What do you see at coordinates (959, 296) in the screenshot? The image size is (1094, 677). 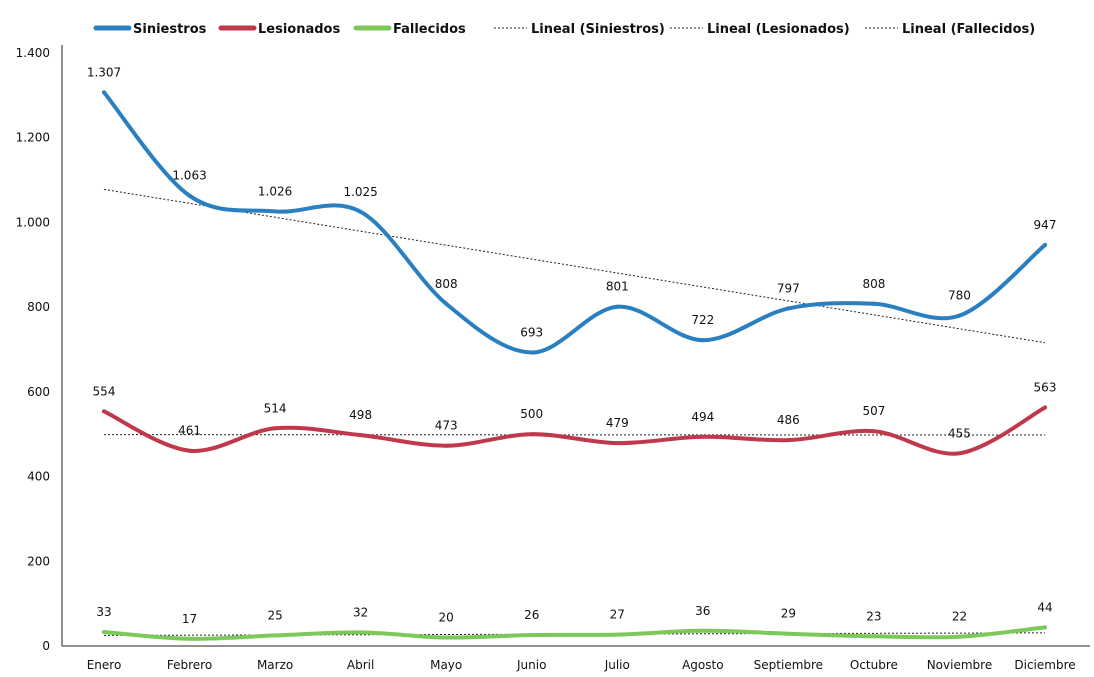 I see `data-label: 780` at bounding box center [959, 296].